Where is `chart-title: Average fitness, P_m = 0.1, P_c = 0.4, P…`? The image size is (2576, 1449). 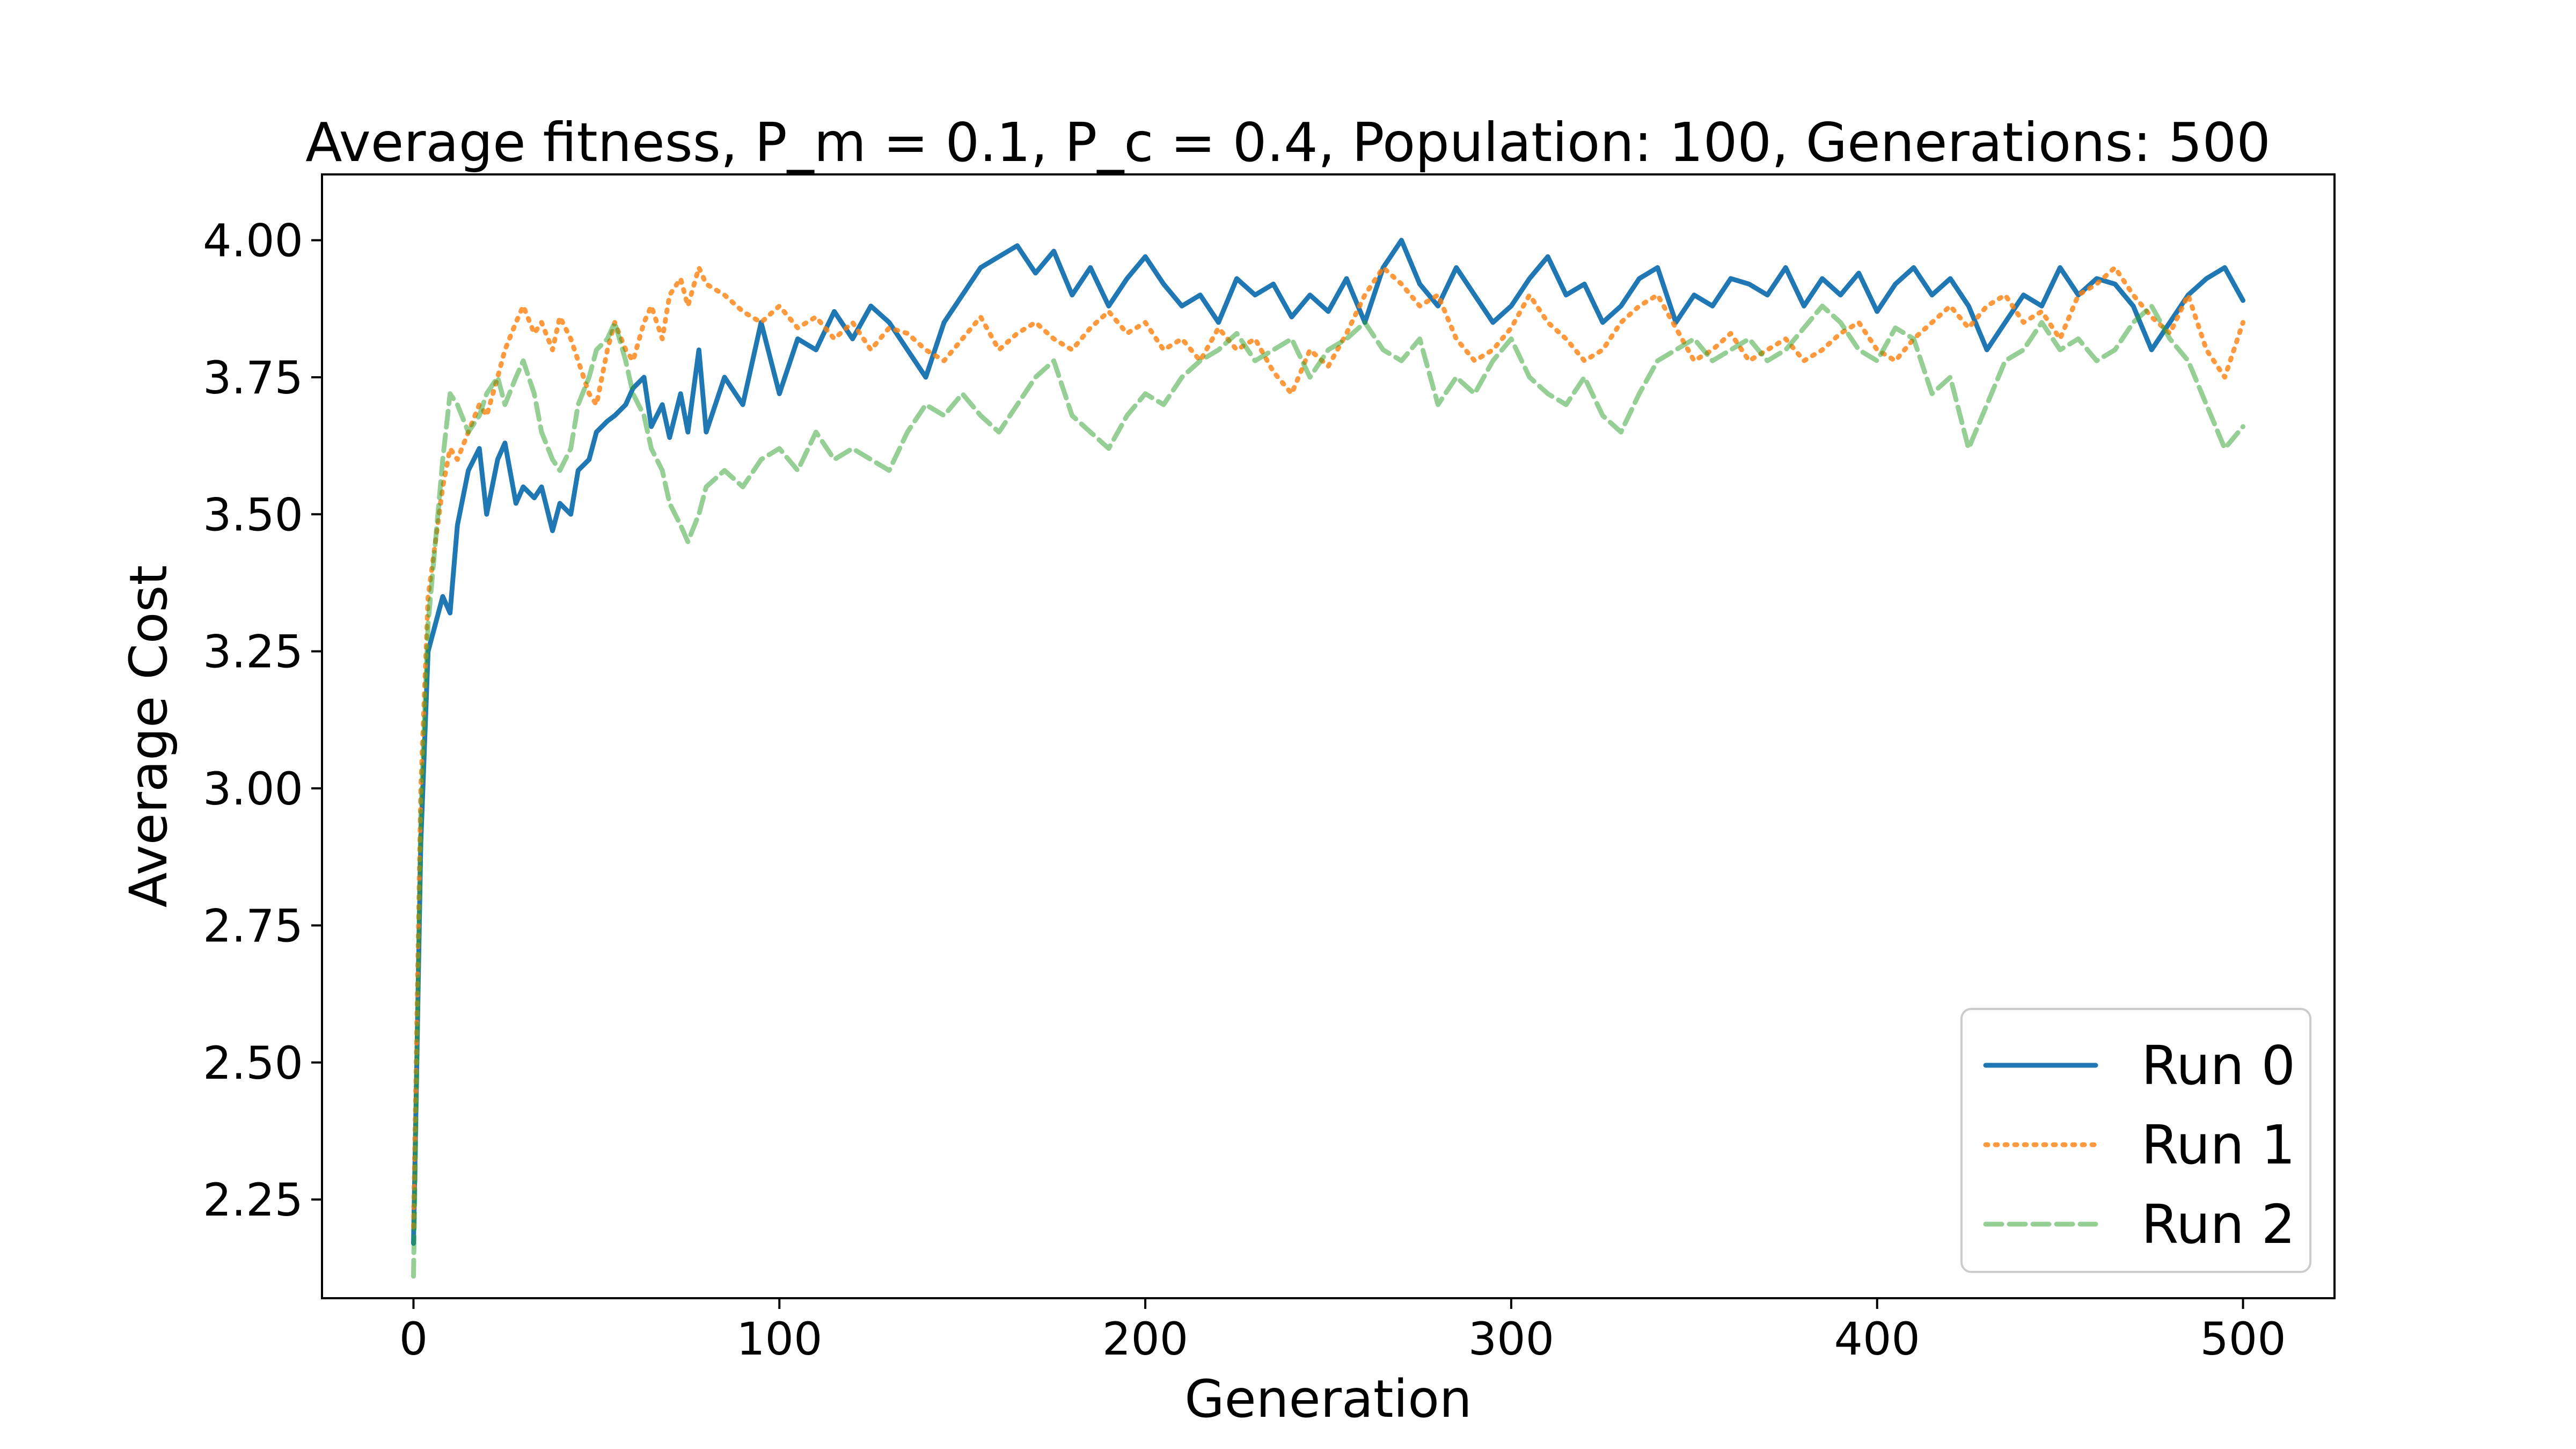
chart-title: Average fitness, P_m = 0.1, P_c = 0.4, P… is located at coordinates (1288, 142).